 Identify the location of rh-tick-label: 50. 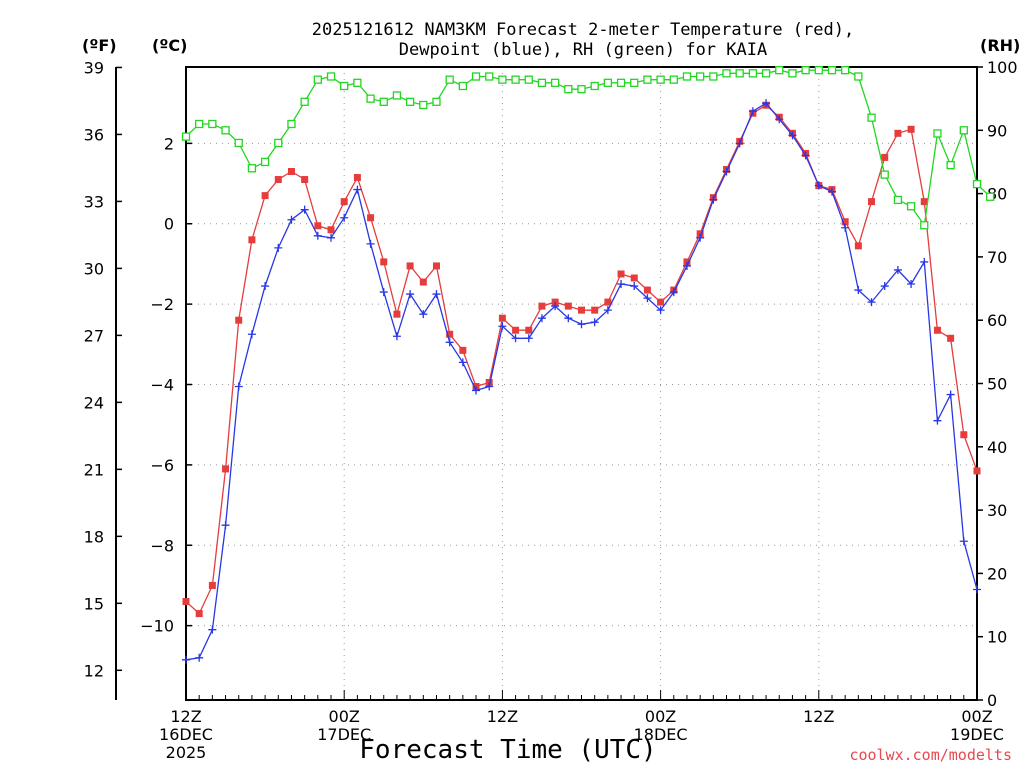
(997, 384).